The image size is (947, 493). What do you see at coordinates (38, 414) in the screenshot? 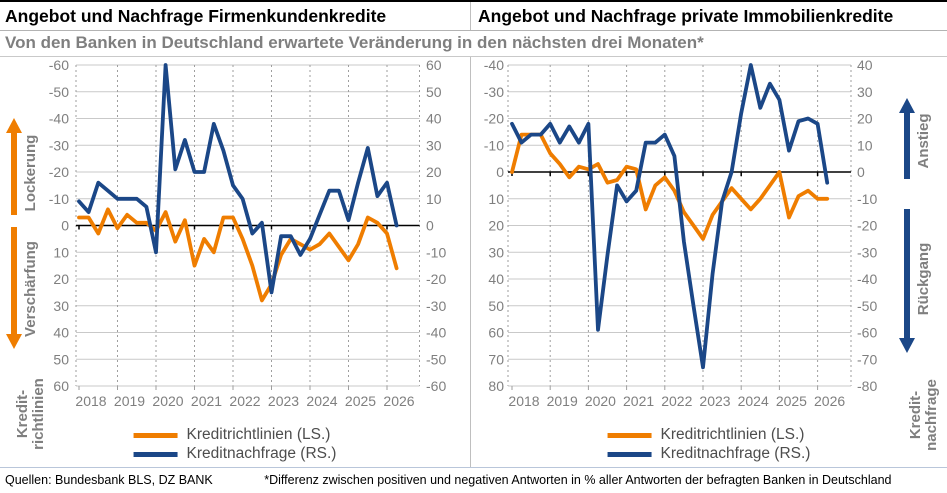
I see `axis-series-label: richtlinien` at bounding box center [38, 414].